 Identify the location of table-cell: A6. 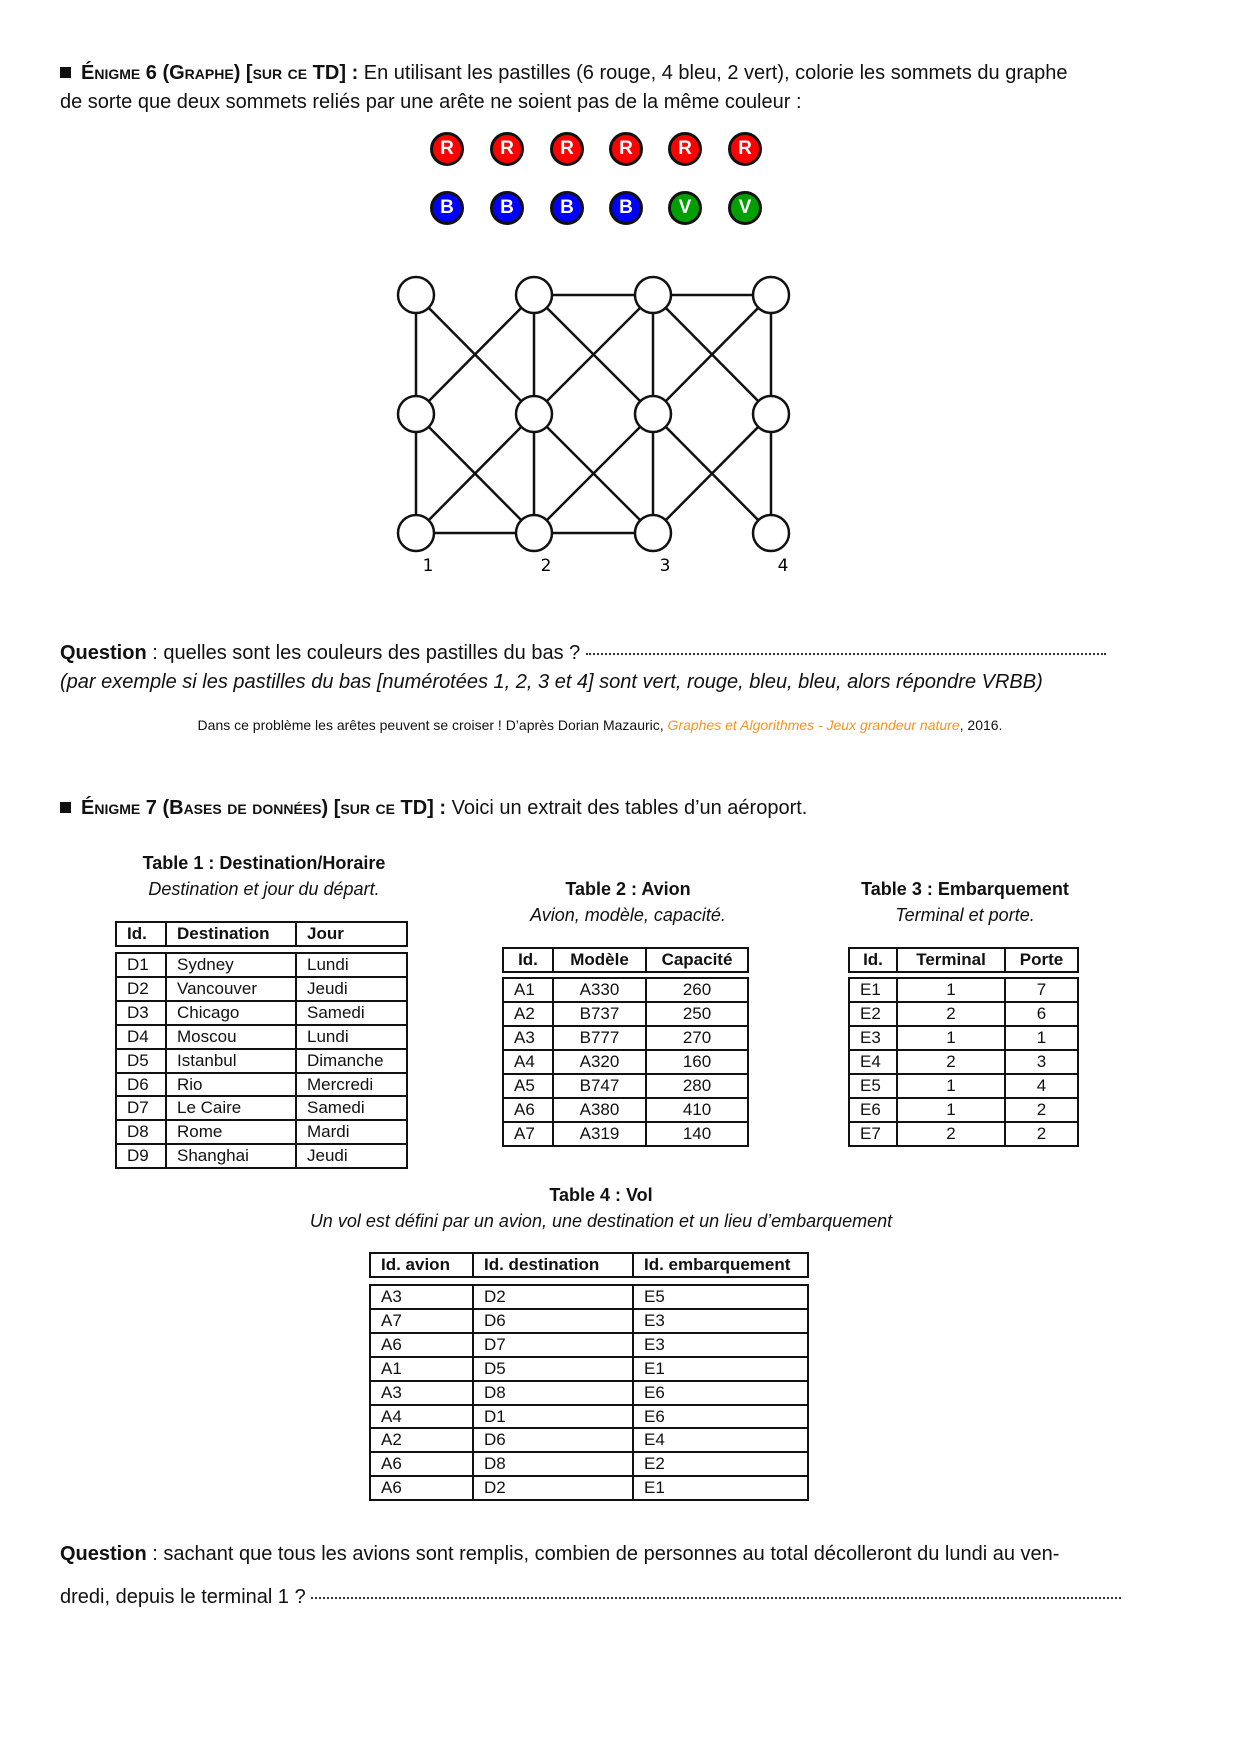
(421, 1464).